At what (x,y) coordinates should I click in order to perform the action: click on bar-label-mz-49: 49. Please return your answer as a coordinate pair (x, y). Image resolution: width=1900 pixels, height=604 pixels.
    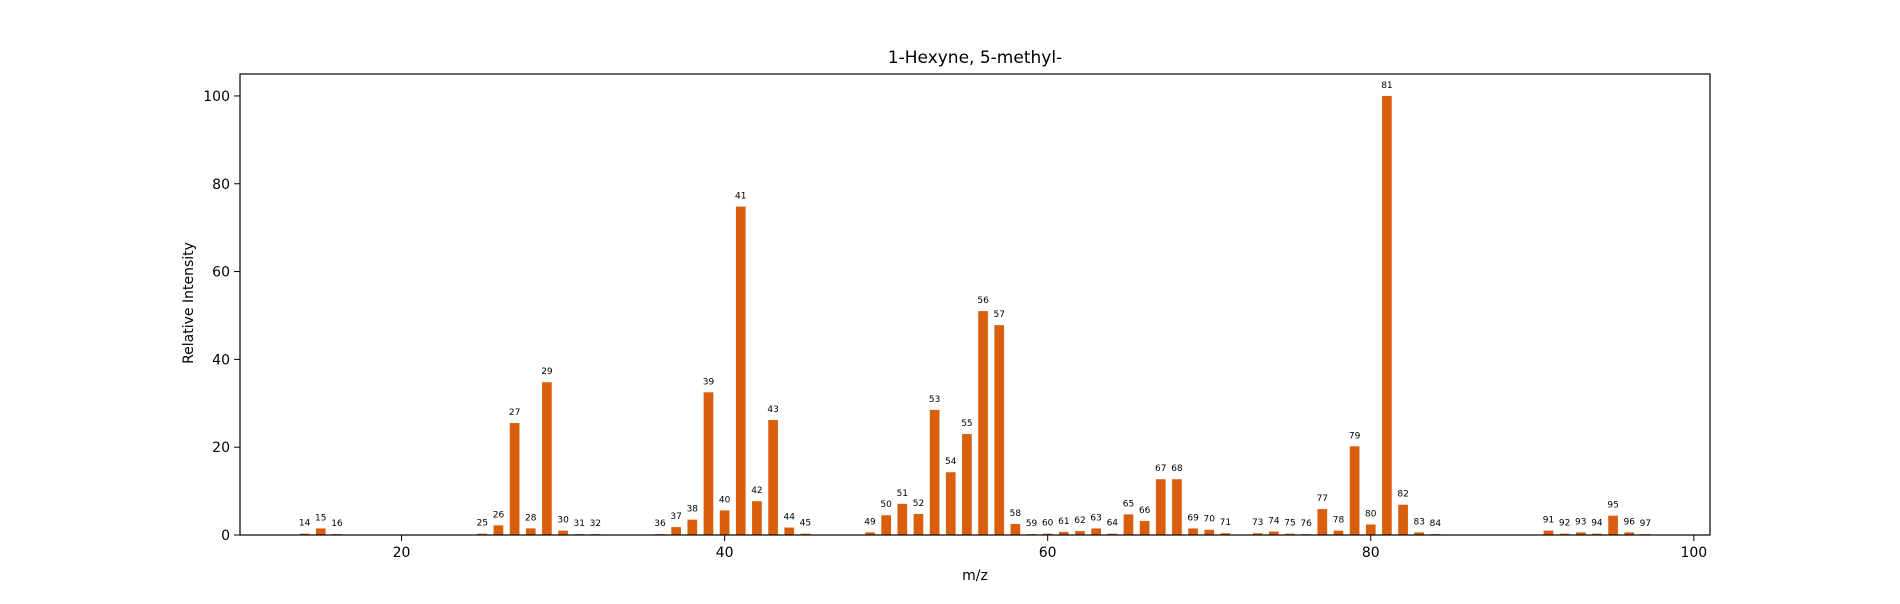
    Looking at the image, I should click on (870, 522).